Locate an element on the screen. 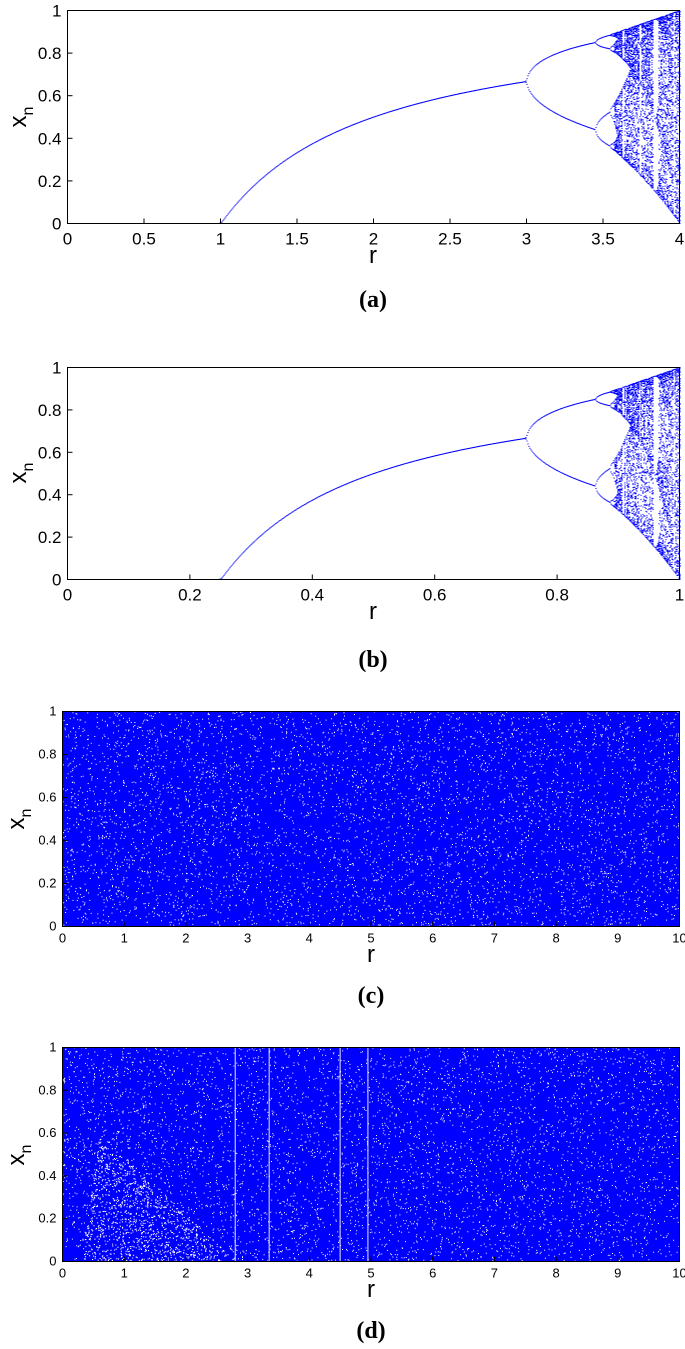  panel-d-ylabel-main: x is located at coordinates (16, 1159).